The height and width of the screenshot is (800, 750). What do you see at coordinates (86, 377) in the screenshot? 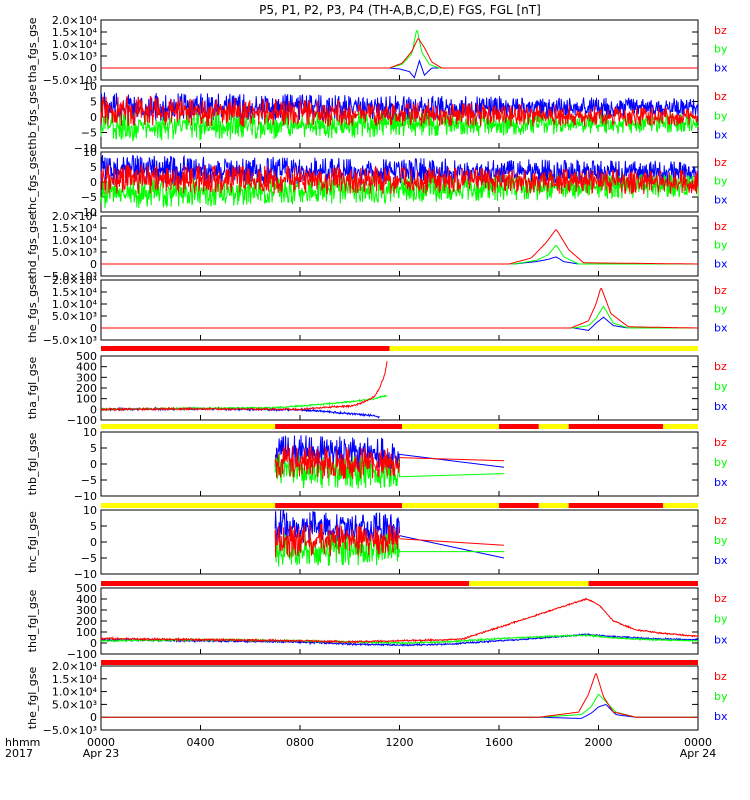
I see `y-tick-label: 300` at bounding box center [86, 377].